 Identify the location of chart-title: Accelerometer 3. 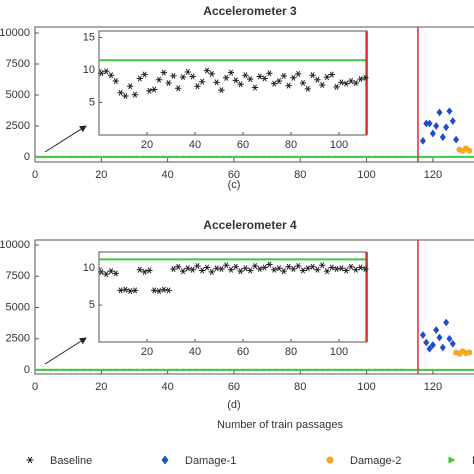
(250, 11).